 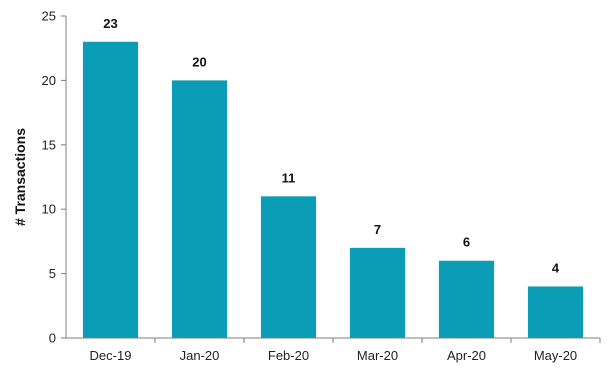 What do you see at coordinates (52, 273) in the screenshot?
I see `y-tick-label: 5` at bounding box center [52, 273].